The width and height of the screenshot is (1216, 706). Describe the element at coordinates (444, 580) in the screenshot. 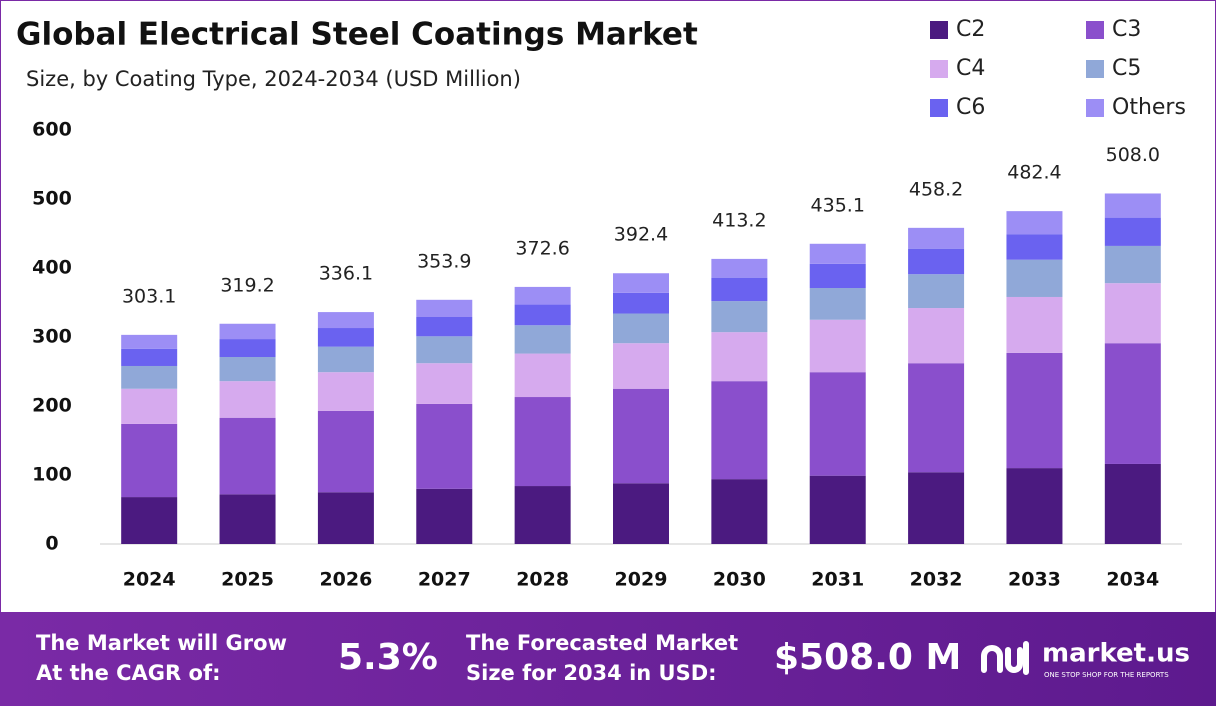

I see `x-tick-label: 2027` at that location.